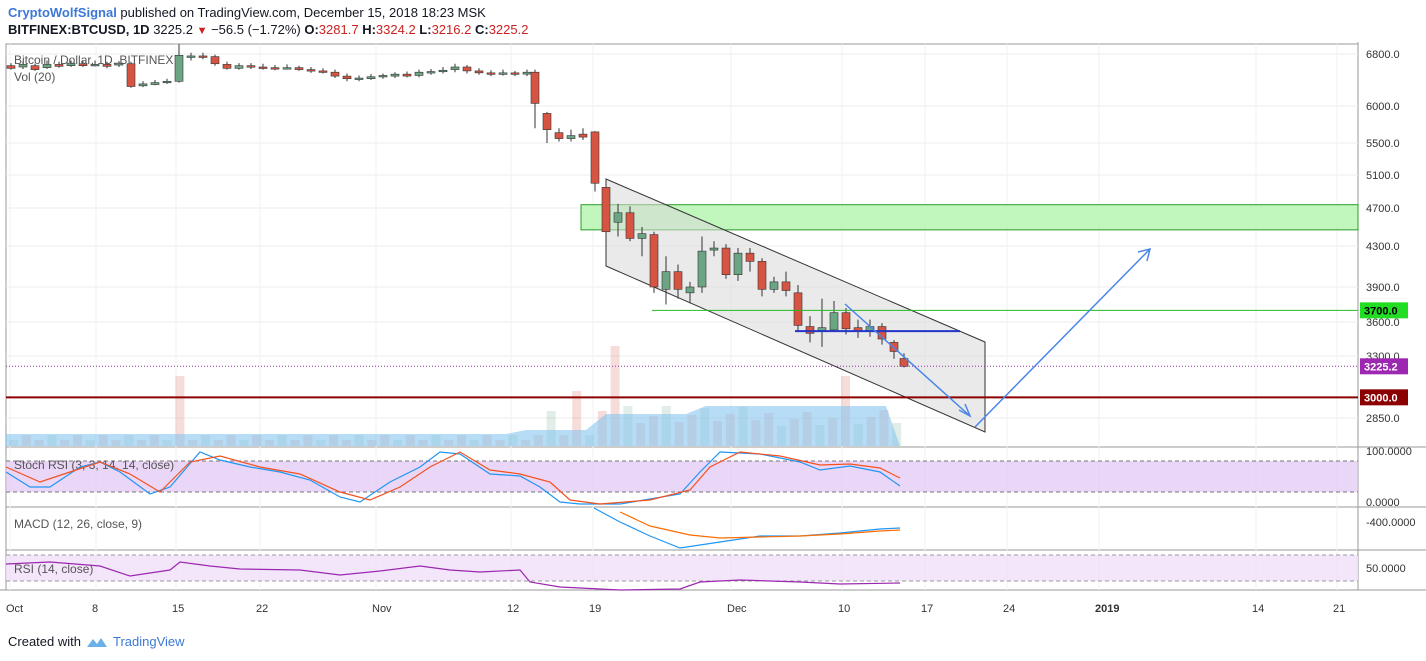  Describe the element at coordinates (1384, 310) in the screenshot. I see `price-tag-3700-bg` at that location.